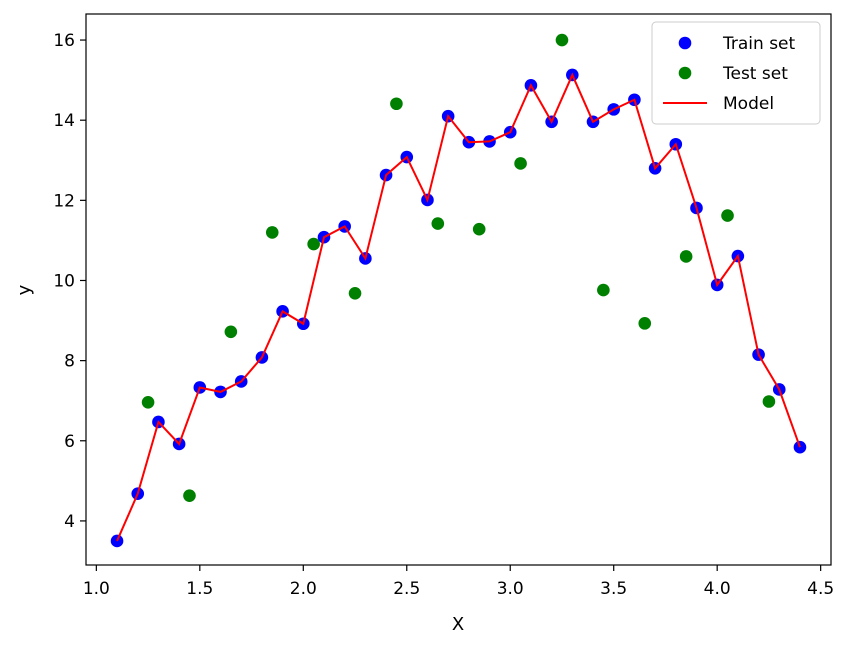 This screenshot has height=648, width=848. Describe the element at coordinates (406, 589) in the screenshot. I see `x-tick-label: 2.5` at that location.